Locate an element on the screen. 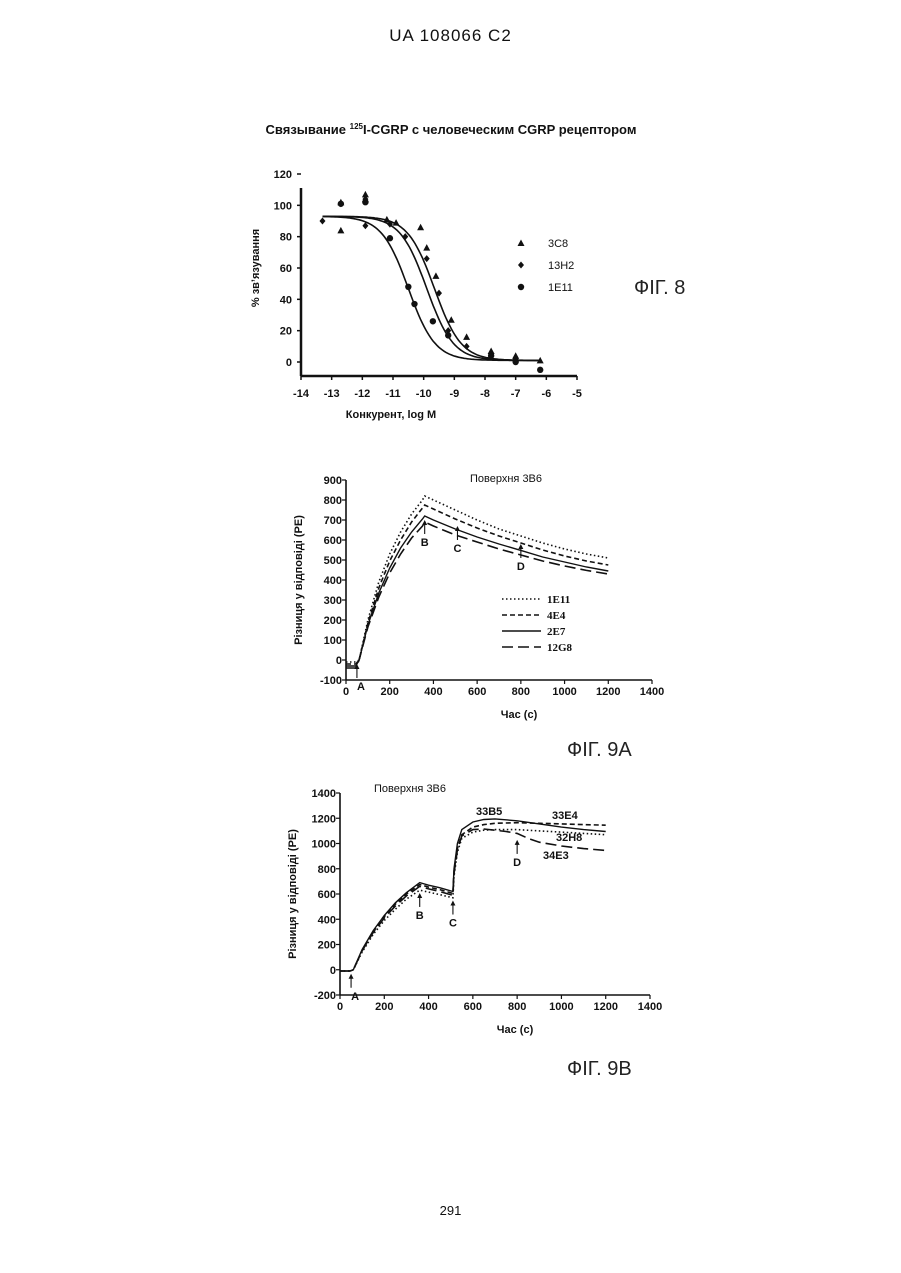 The image size is (901, 1273). fig9a-legend-label: 12G8 is located at coordinates (560, 648).